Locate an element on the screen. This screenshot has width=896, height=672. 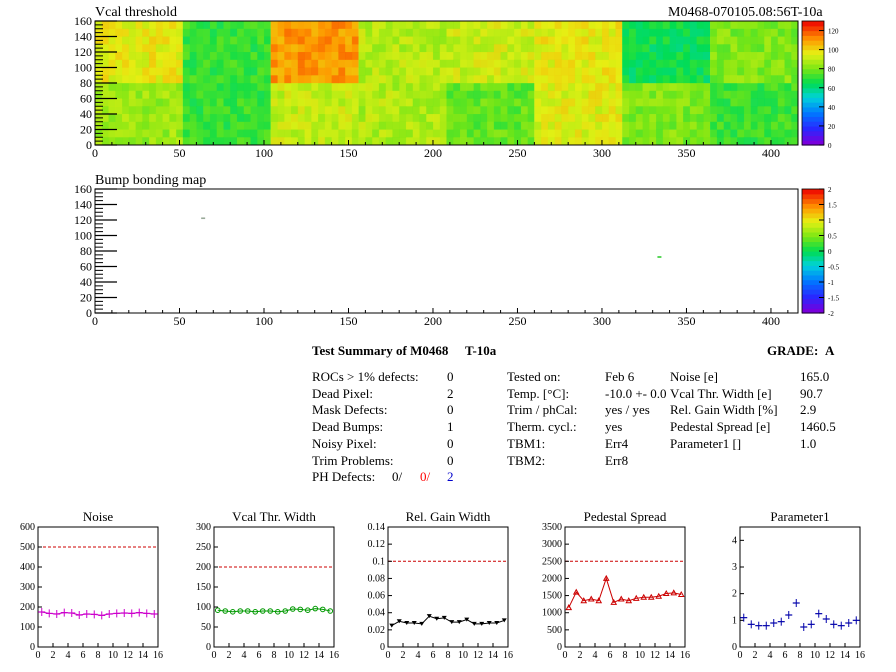
colorbar-tick-label: 1 is located at coordinates (830, 221).